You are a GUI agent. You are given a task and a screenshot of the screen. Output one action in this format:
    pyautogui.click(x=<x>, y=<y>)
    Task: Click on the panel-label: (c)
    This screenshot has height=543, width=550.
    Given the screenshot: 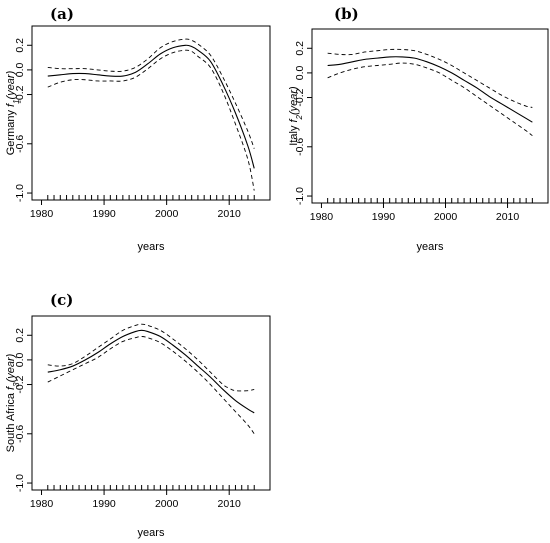 What is the action you would take?
    pyautogui.click(x=61, y=300)
    